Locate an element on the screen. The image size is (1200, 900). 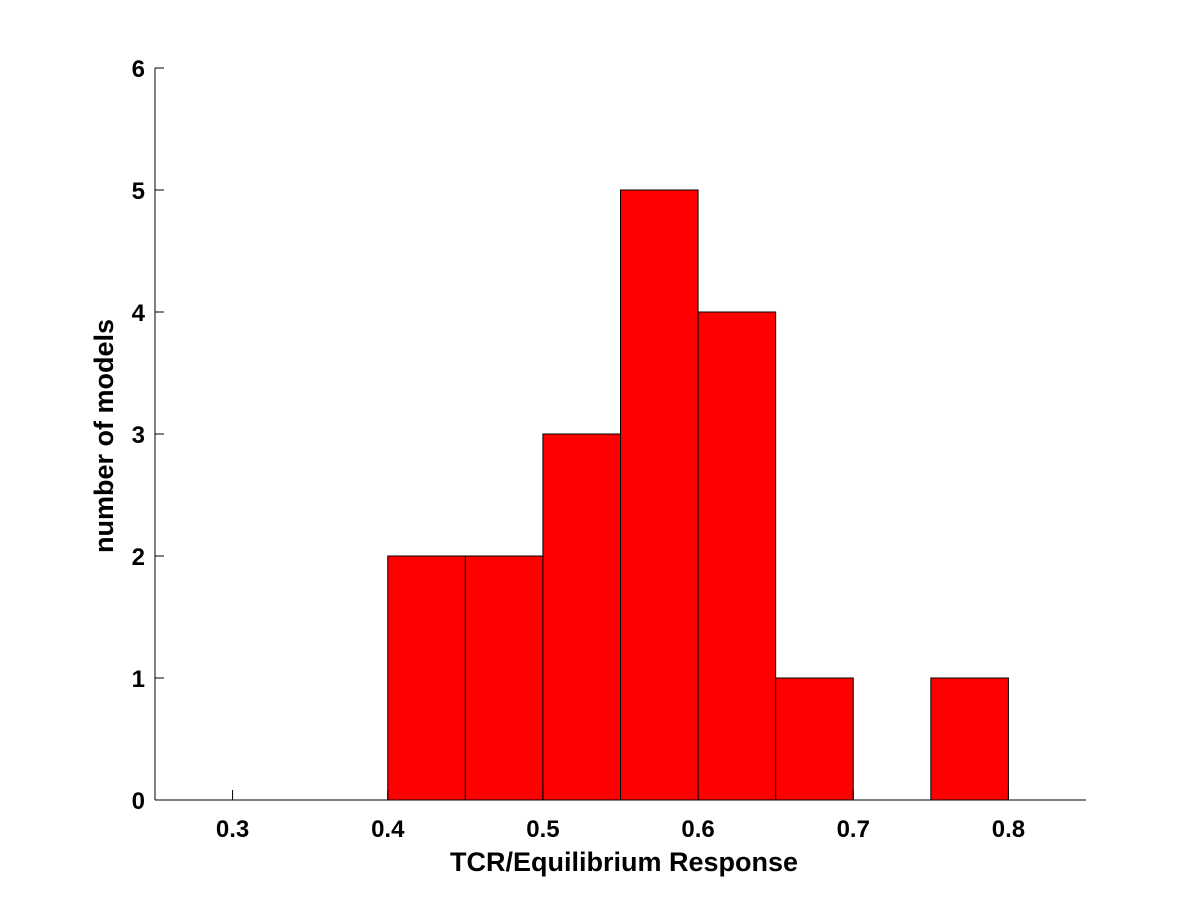
y-axis-title: number of models is located at coordinates (104, 436).